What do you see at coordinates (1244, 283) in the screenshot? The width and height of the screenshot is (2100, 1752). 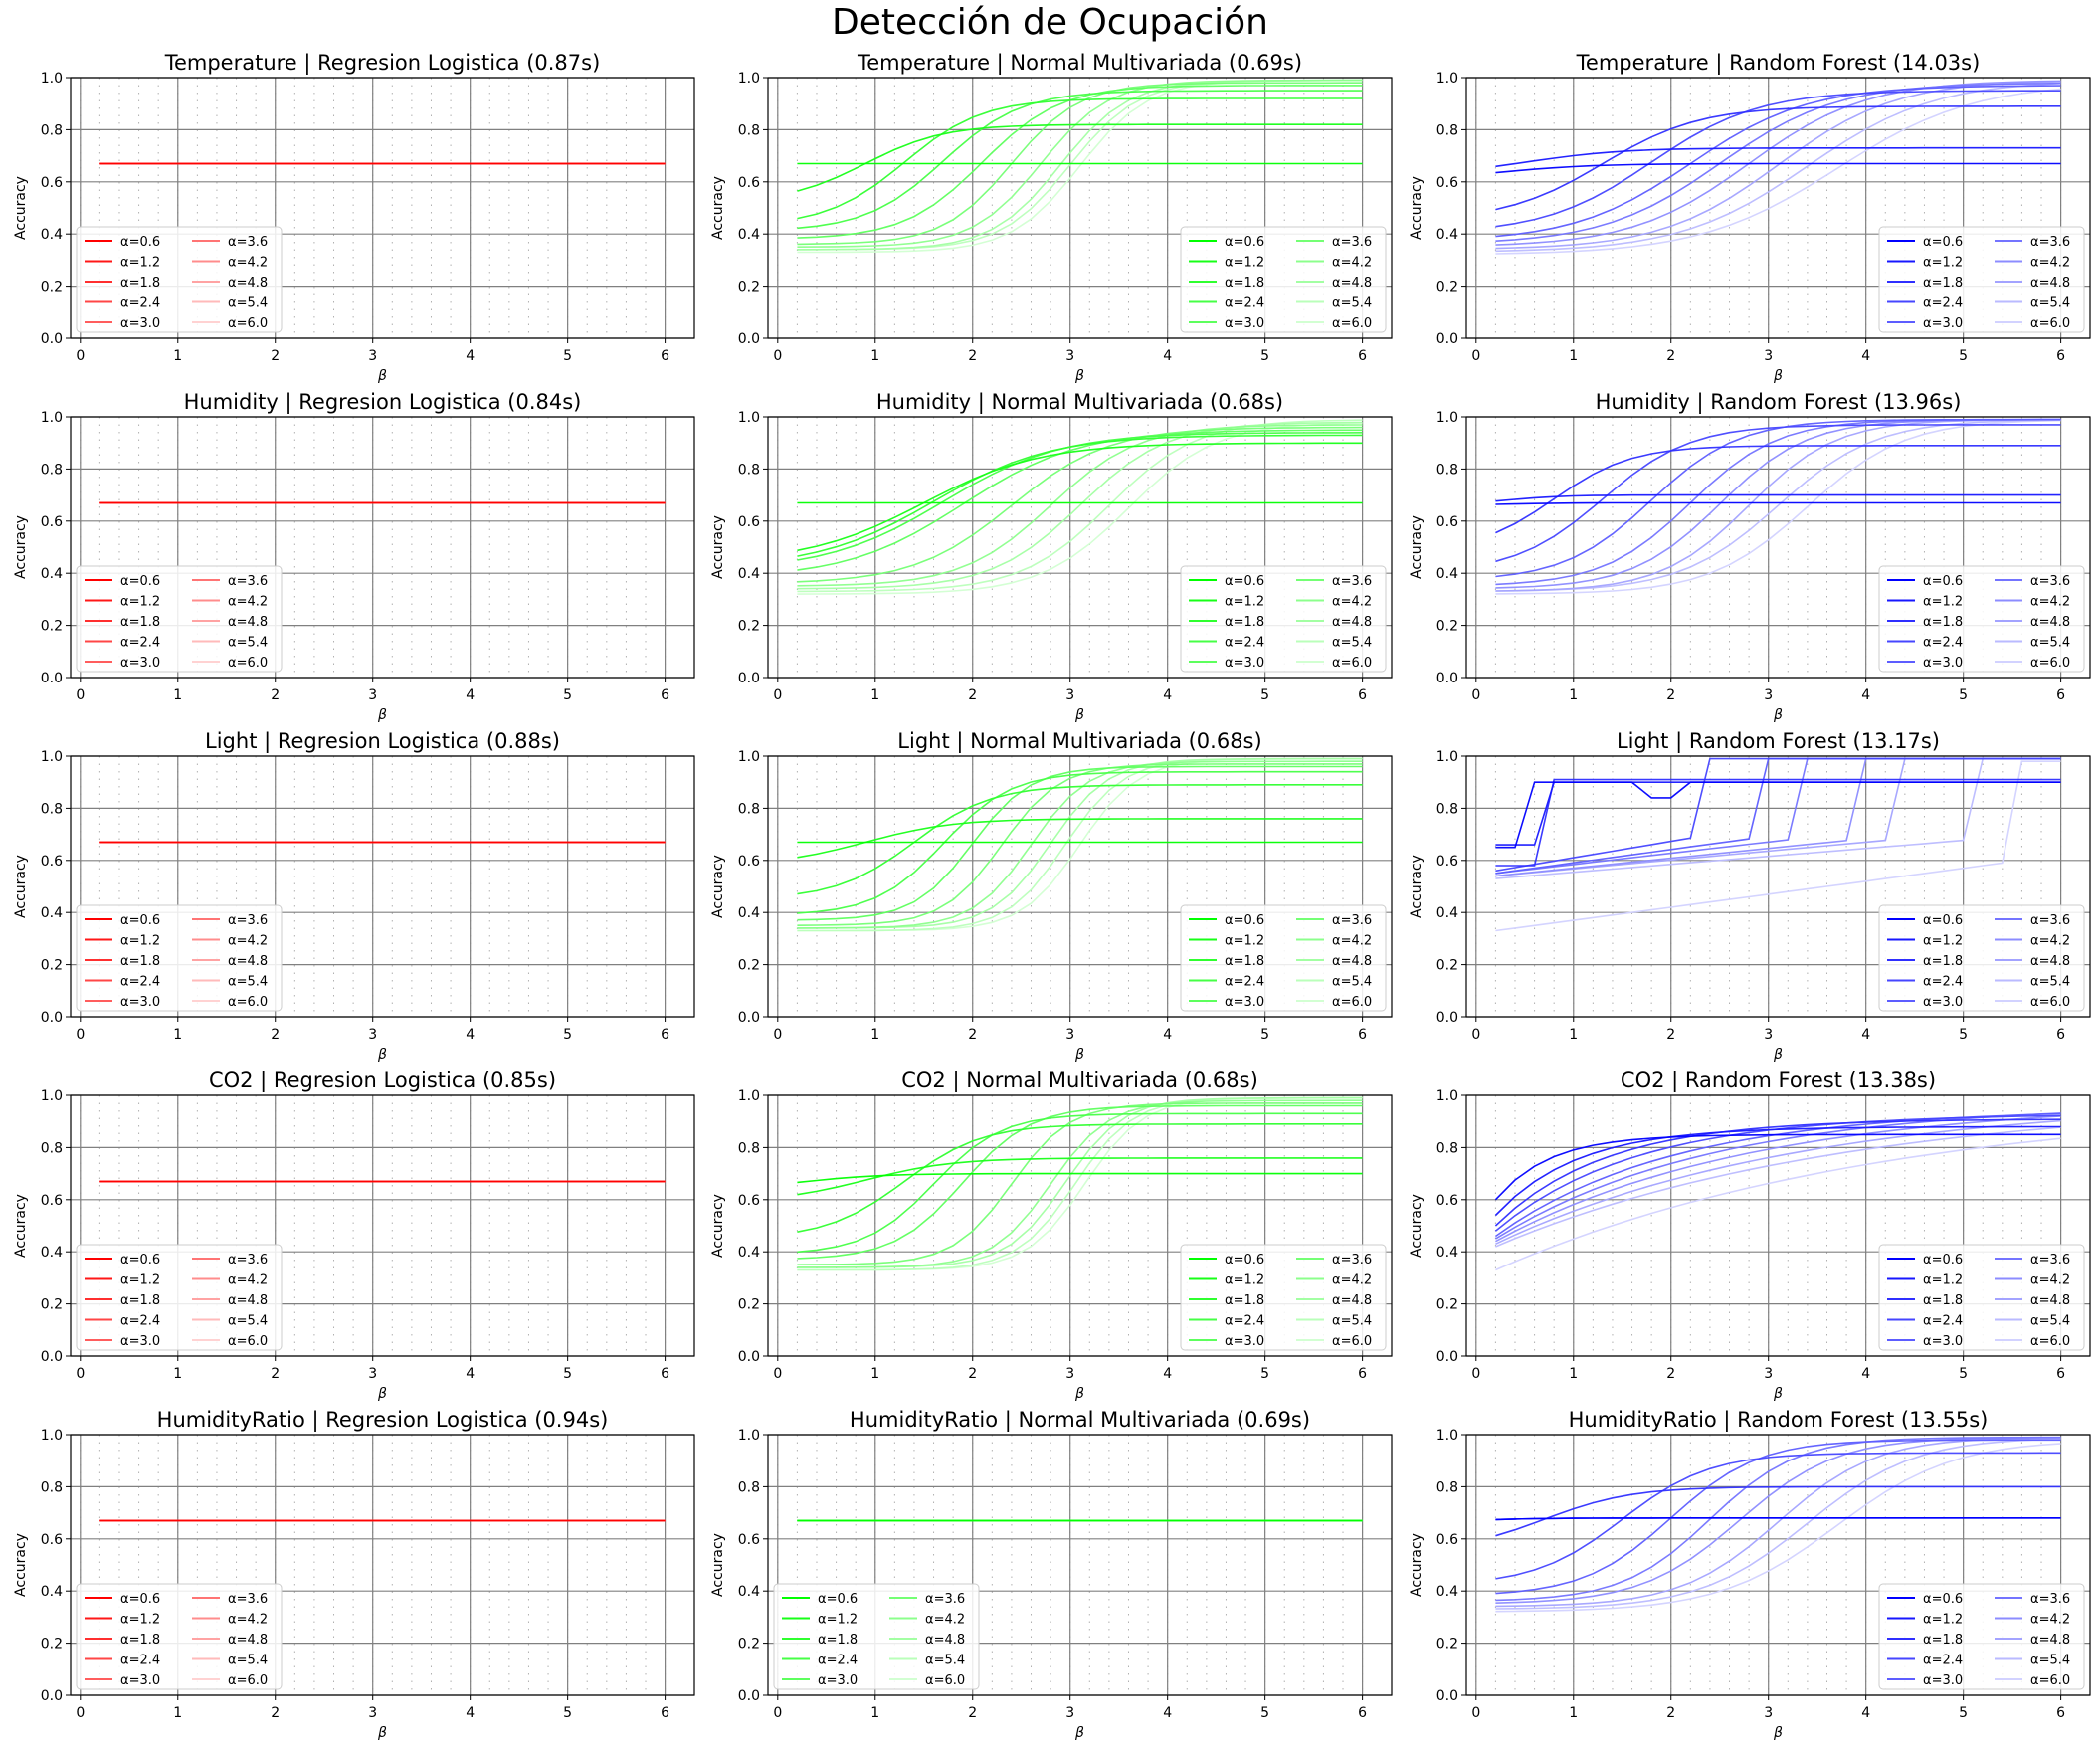 I see `legend-label: α=1.8` at bounding box center [1244, 283].